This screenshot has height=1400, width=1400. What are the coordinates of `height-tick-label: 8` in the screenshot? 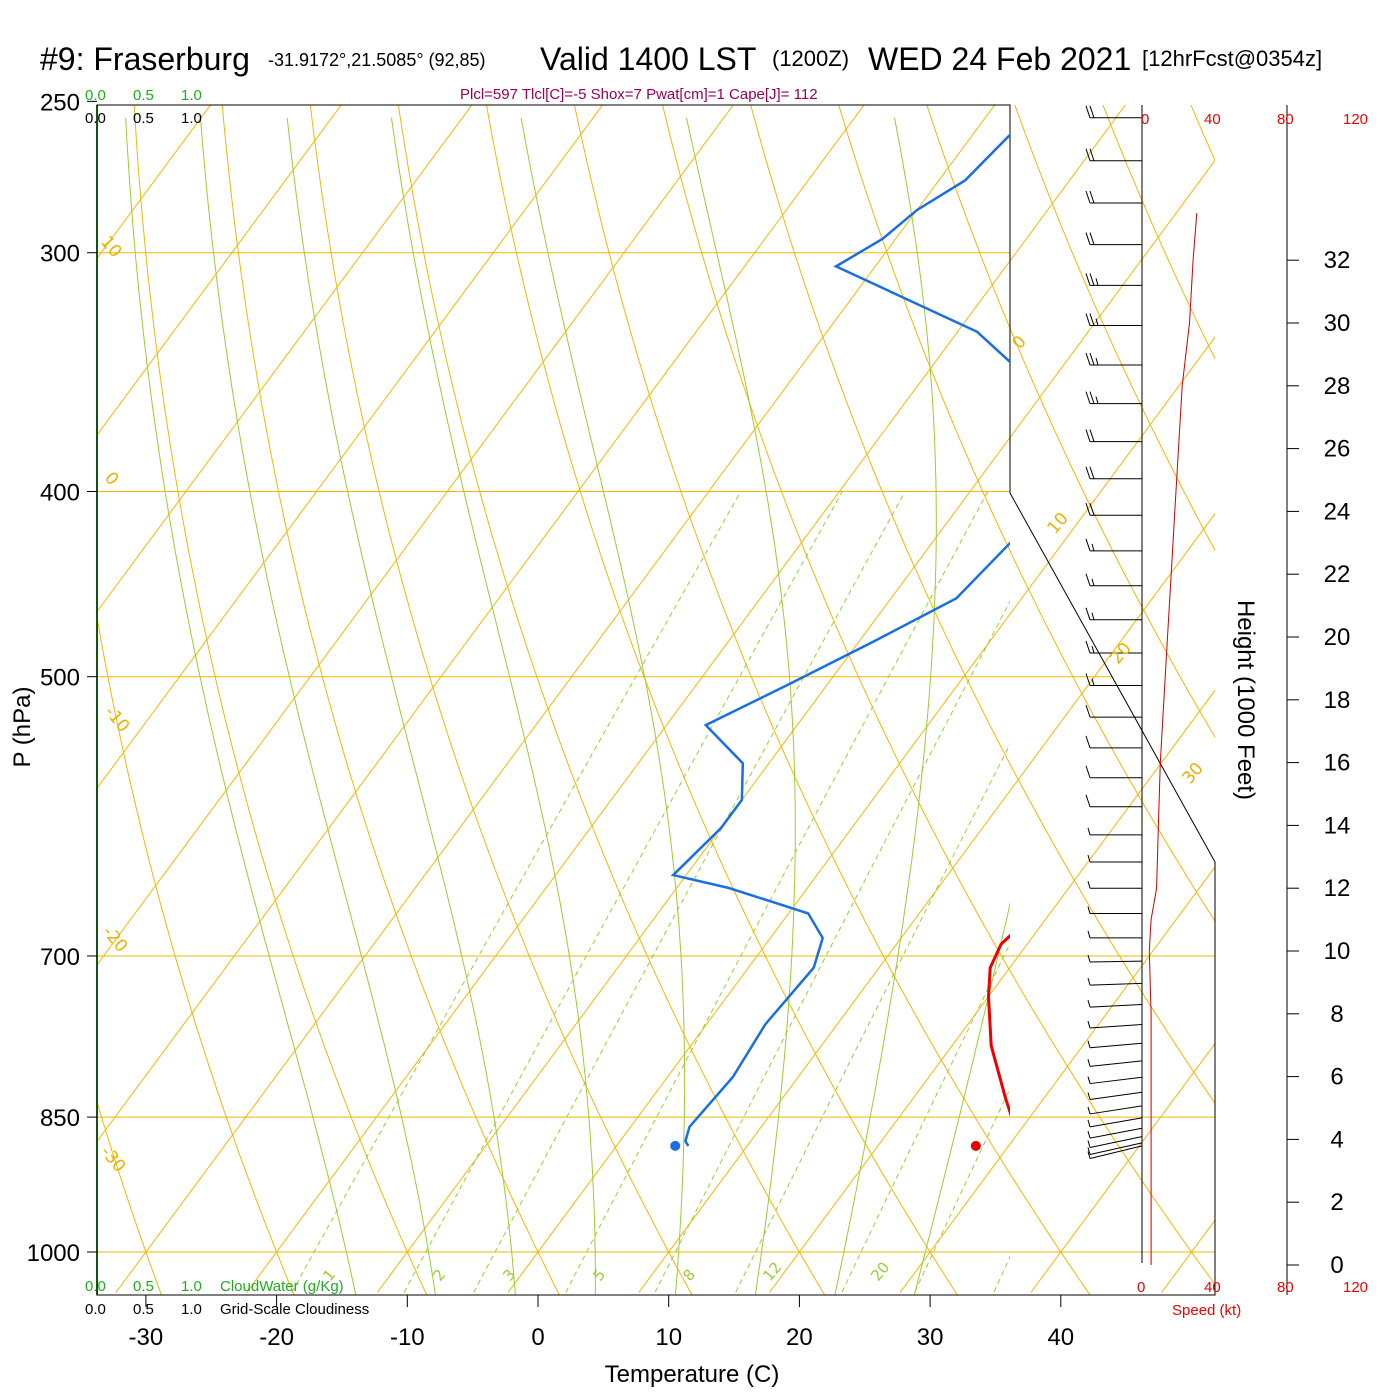 It's located at (1336, 1014).